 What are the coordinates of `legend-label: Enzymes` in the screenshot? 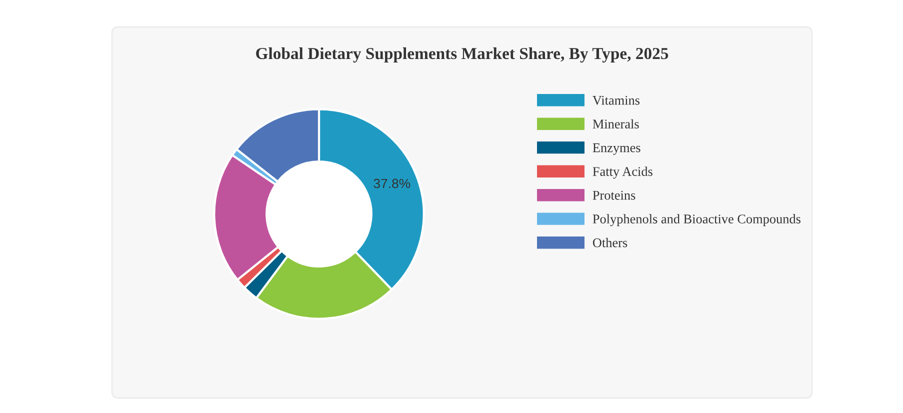 It's located at (616, 149).